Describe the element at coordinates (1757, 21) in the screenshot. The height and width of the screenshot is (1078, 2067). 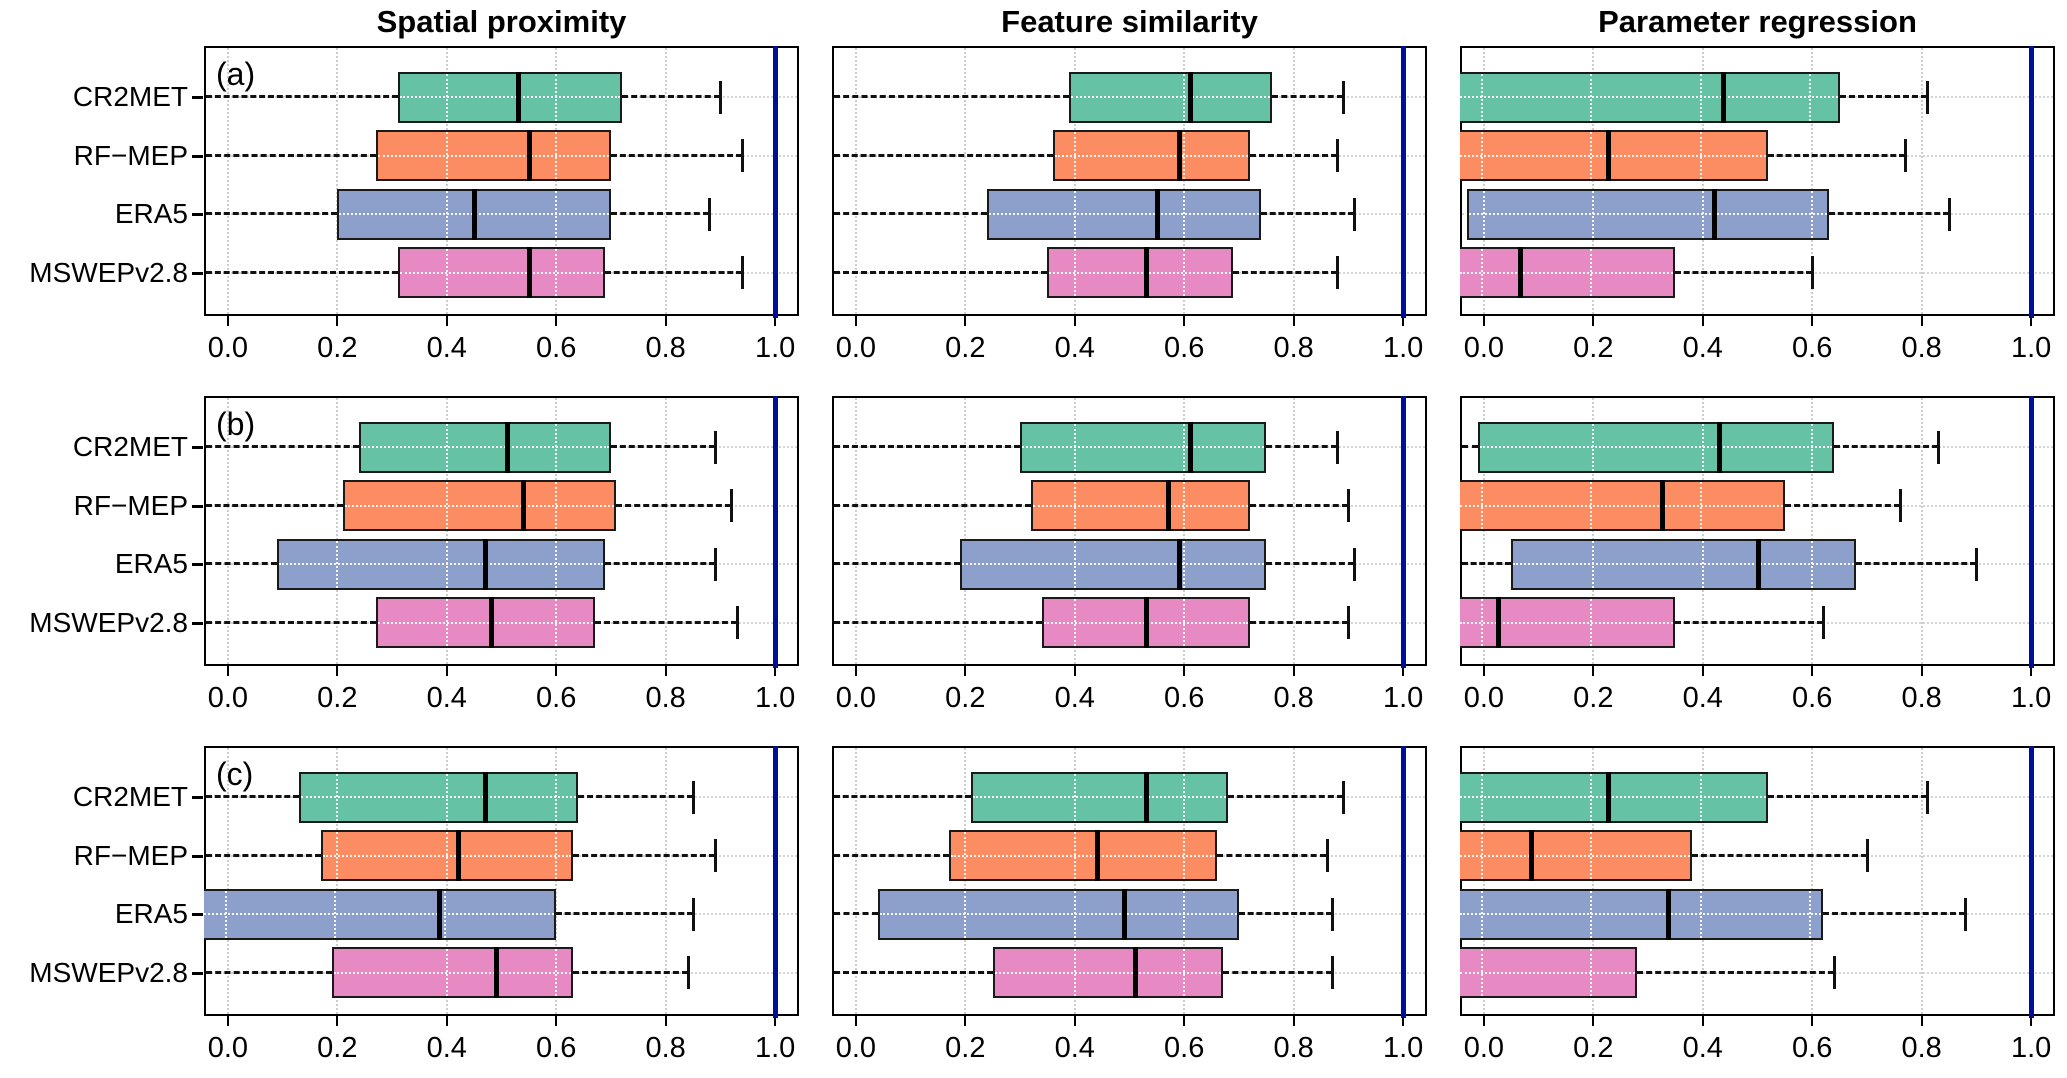
I see `column-title-parameter-regression: Parameter regression` at that location.